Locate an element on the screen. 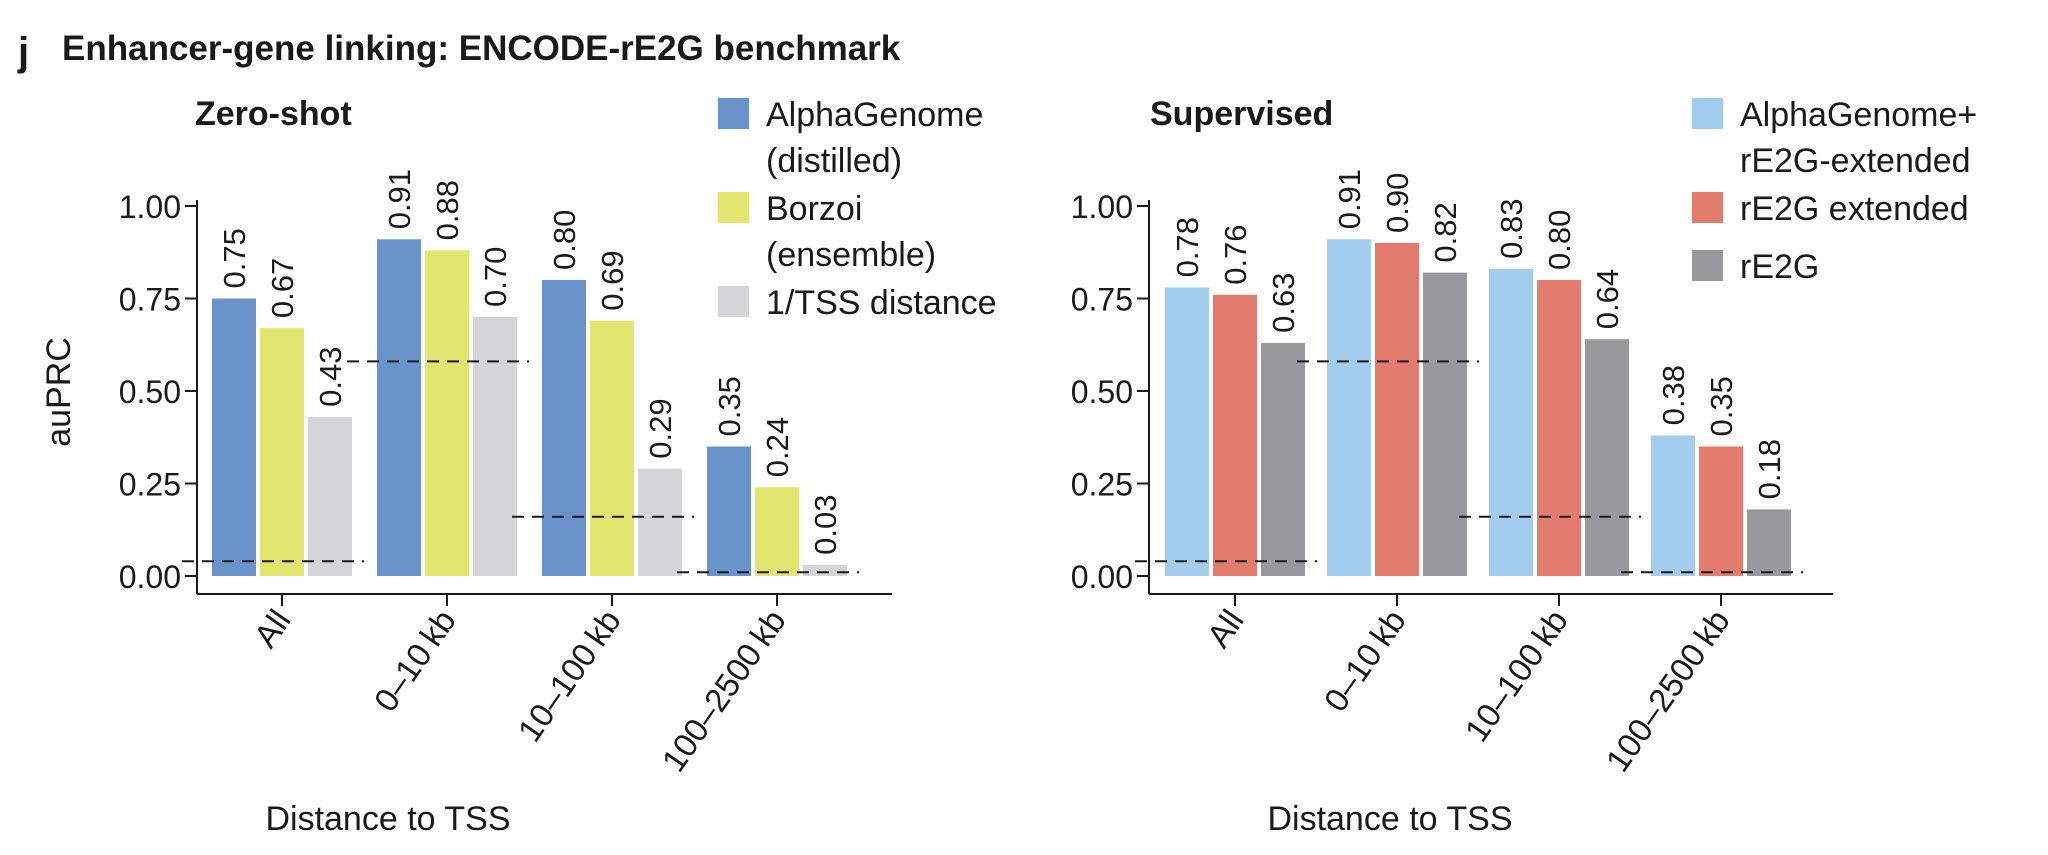 The height and width of the screenshot is (855, 2048). bar-1-tss-distance-100-2500-kb is located at coordinates (825, 570).